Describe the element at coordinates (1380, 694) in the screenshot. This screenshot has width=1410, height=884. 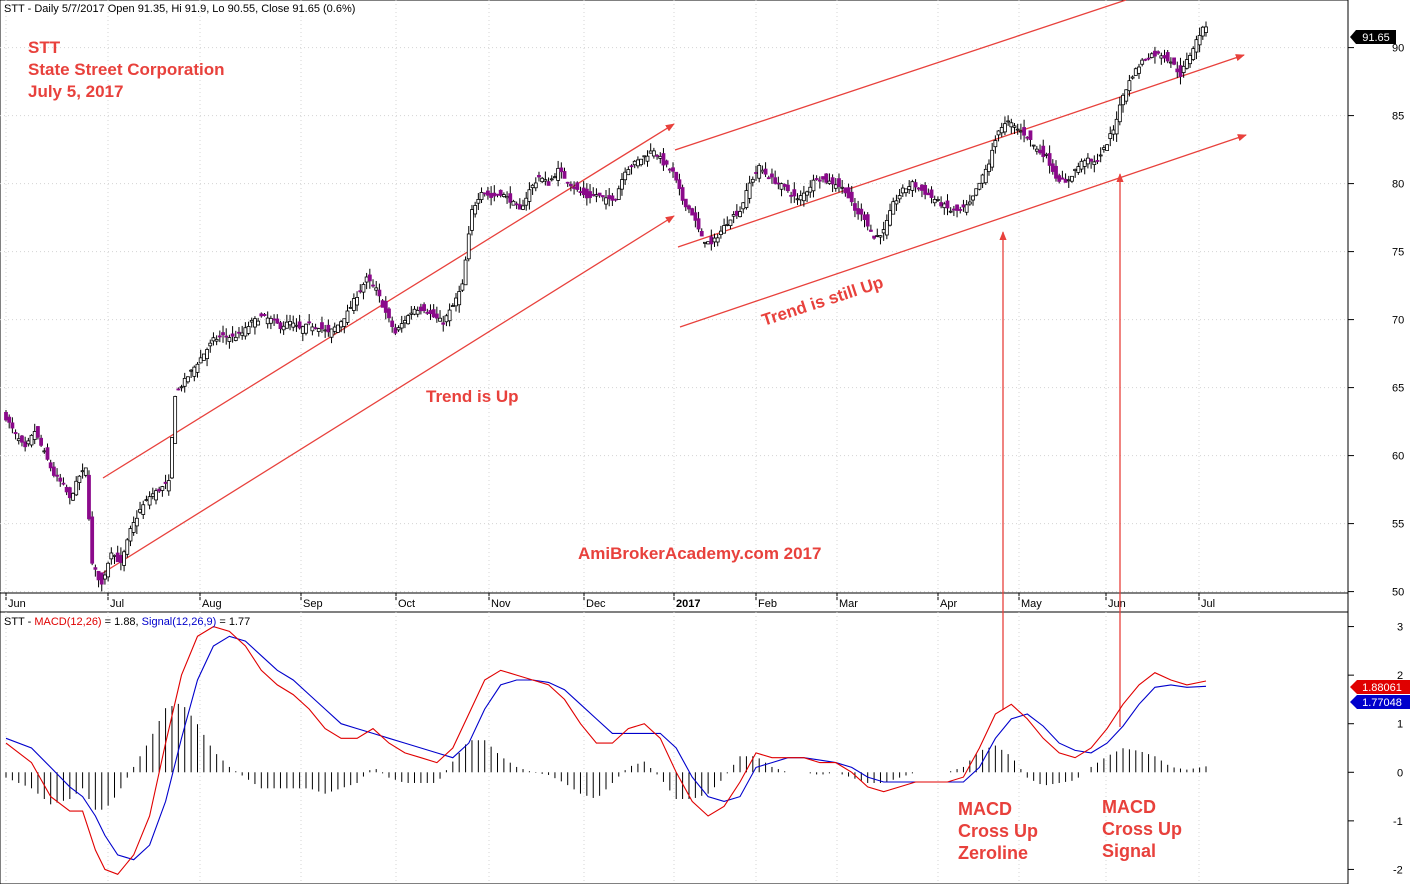
I see `macd-last-value-tag: 1.88061 1.77048` at that location.